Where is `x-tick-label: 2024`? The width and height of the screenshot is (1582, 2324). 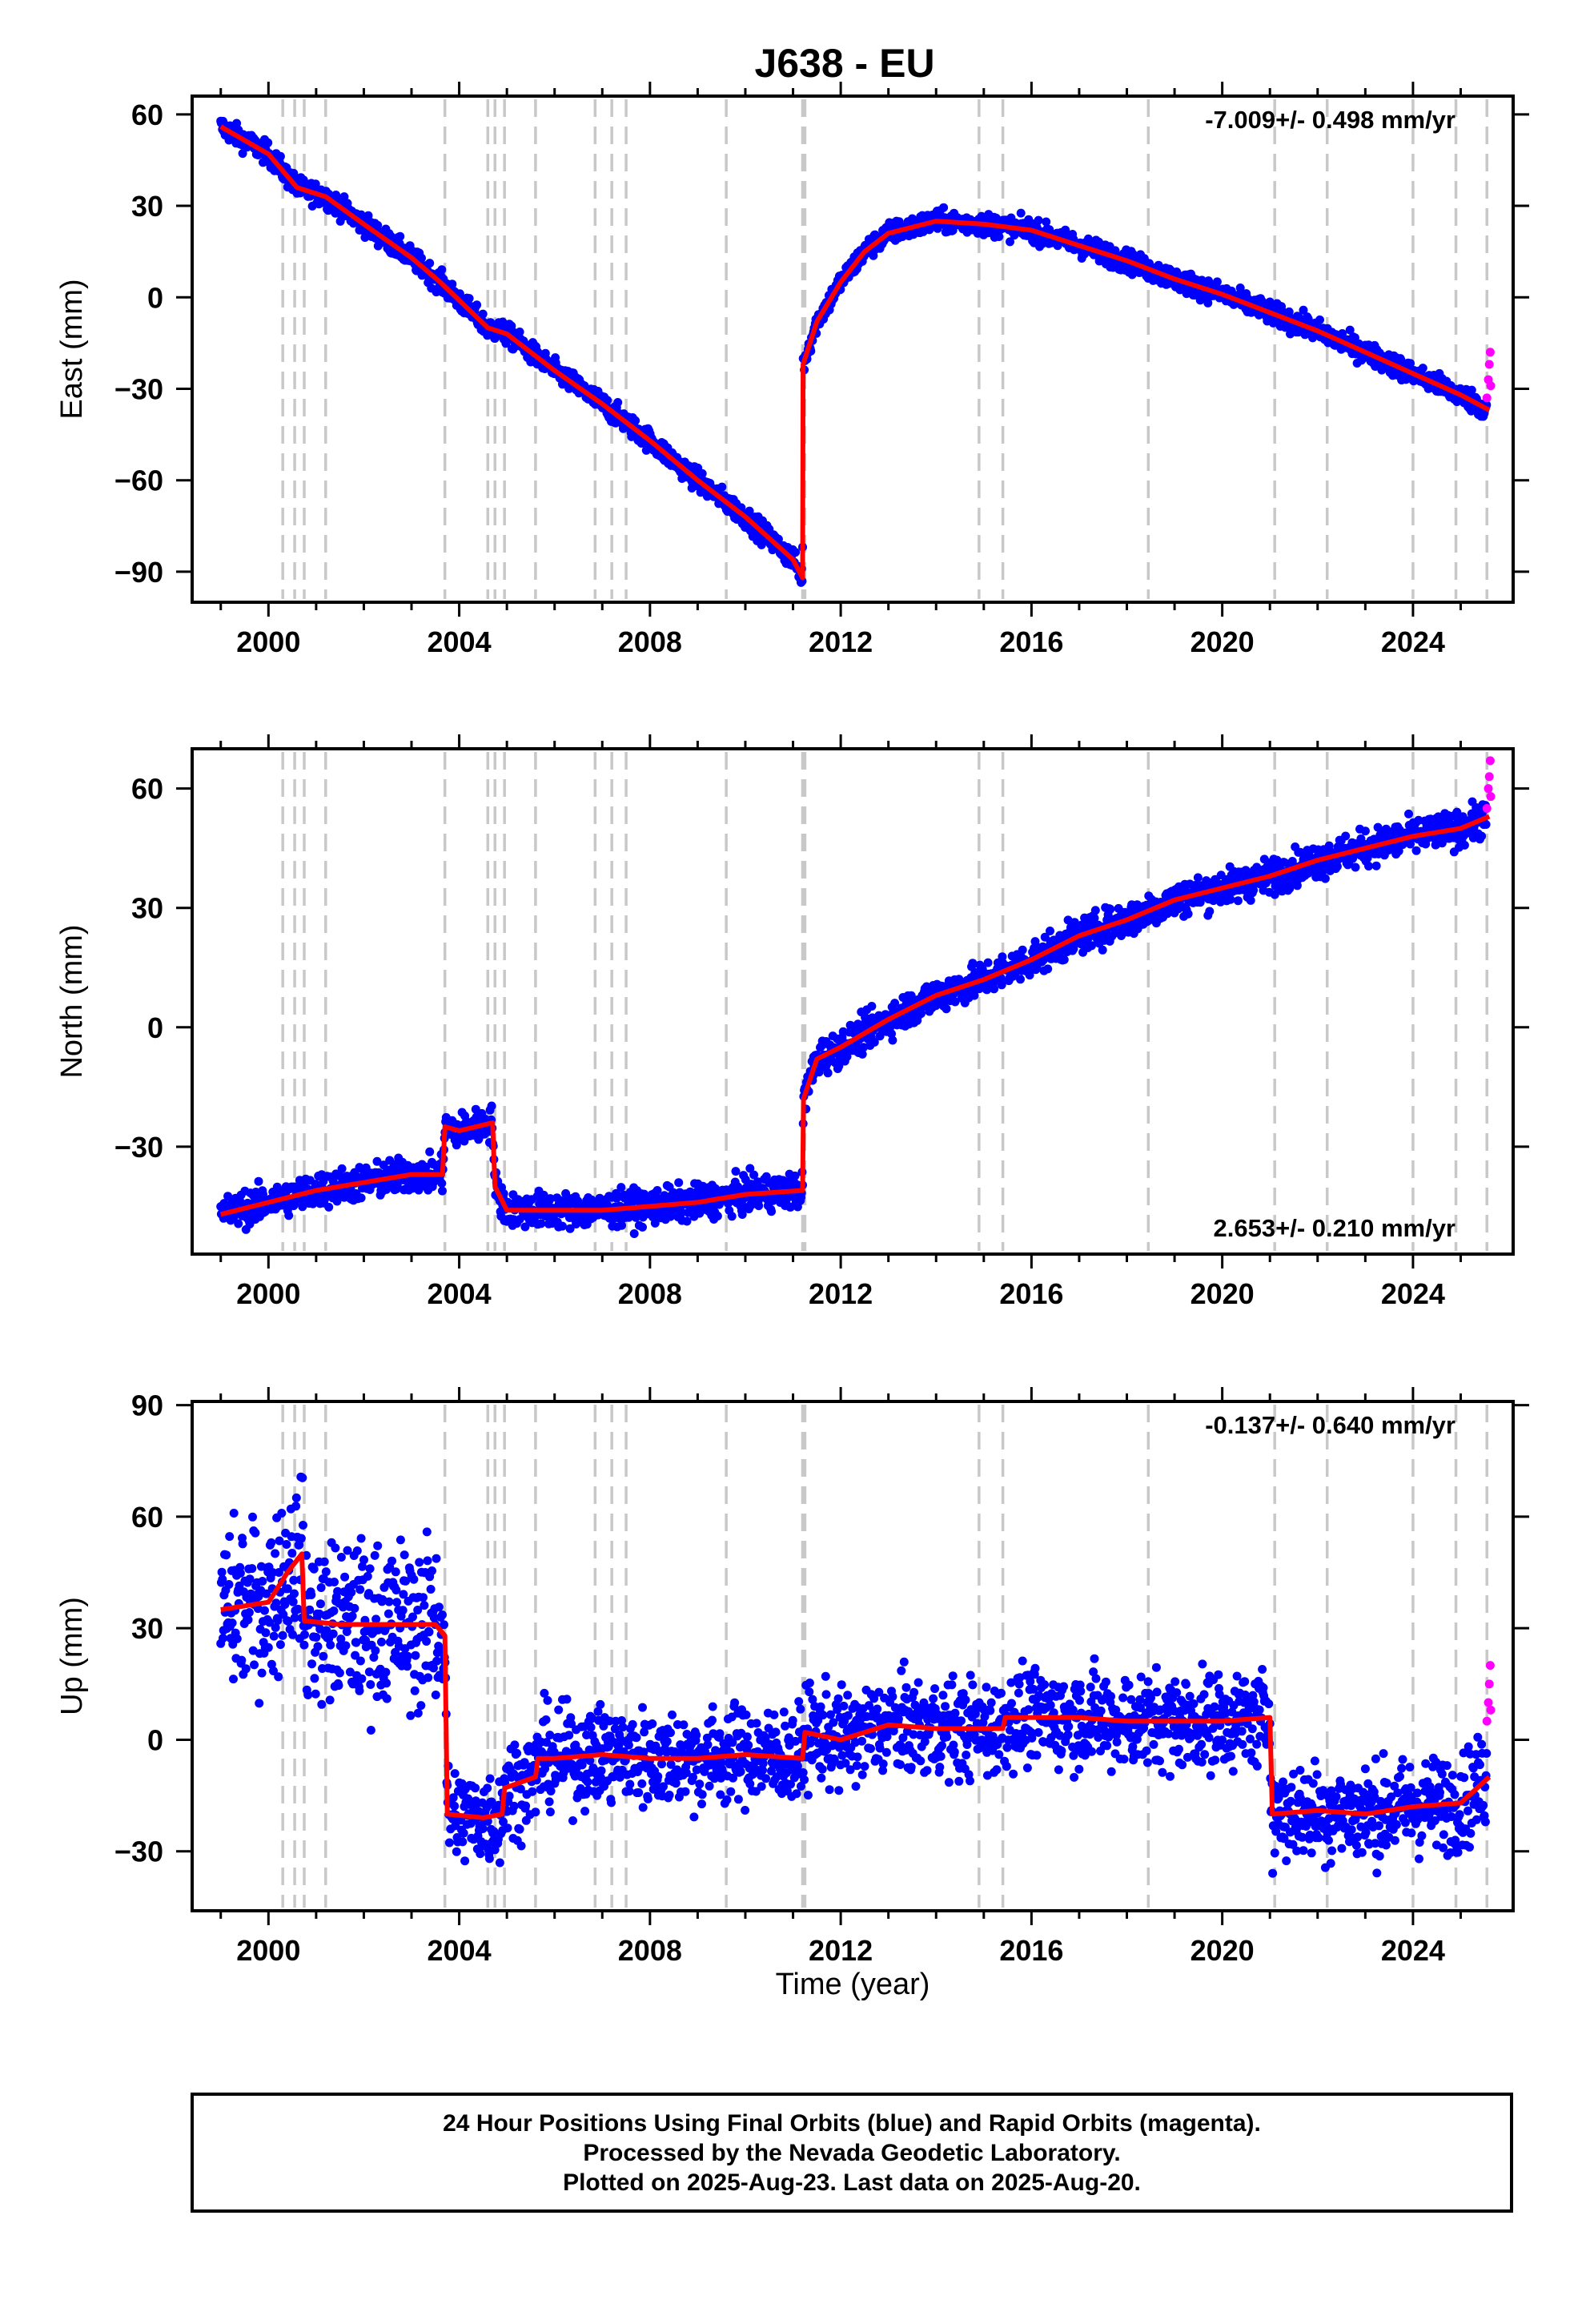 x-tick-label: 2024 is located at coordinates (1413, 1294).